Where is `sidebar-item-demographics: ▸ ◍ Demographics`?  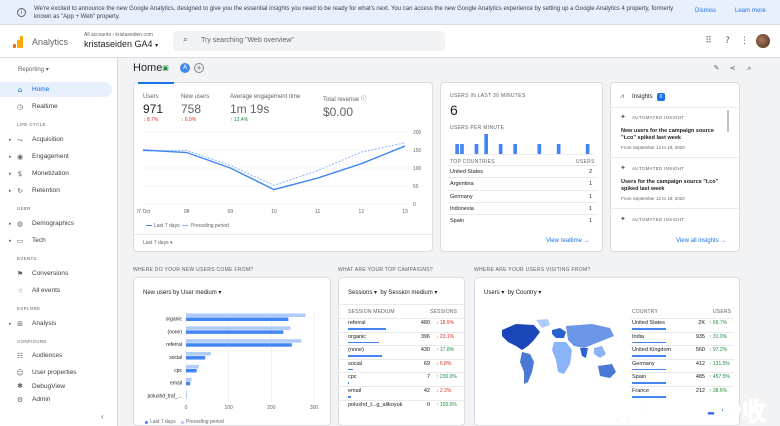 sidebar-item-demographics: ▸ ◍ Demographics is located at coordinates (56, 223).